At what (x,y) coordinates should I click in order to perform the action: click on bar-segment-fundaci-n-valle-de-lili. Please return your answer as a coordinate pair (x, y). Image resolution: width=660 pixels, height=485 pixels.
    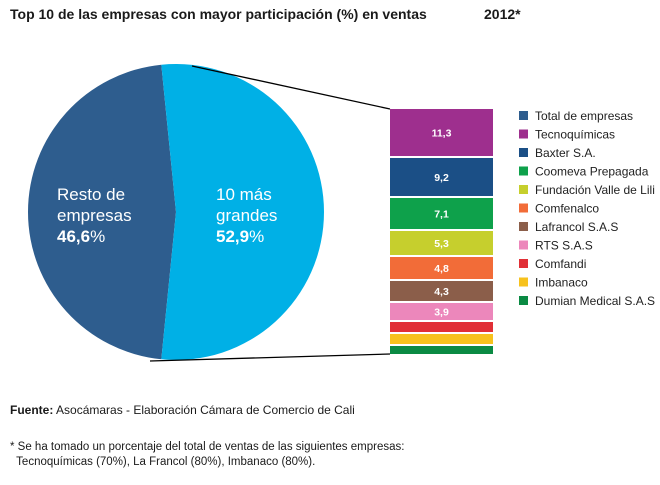
    Looking at the image, I should click on (441, 243).